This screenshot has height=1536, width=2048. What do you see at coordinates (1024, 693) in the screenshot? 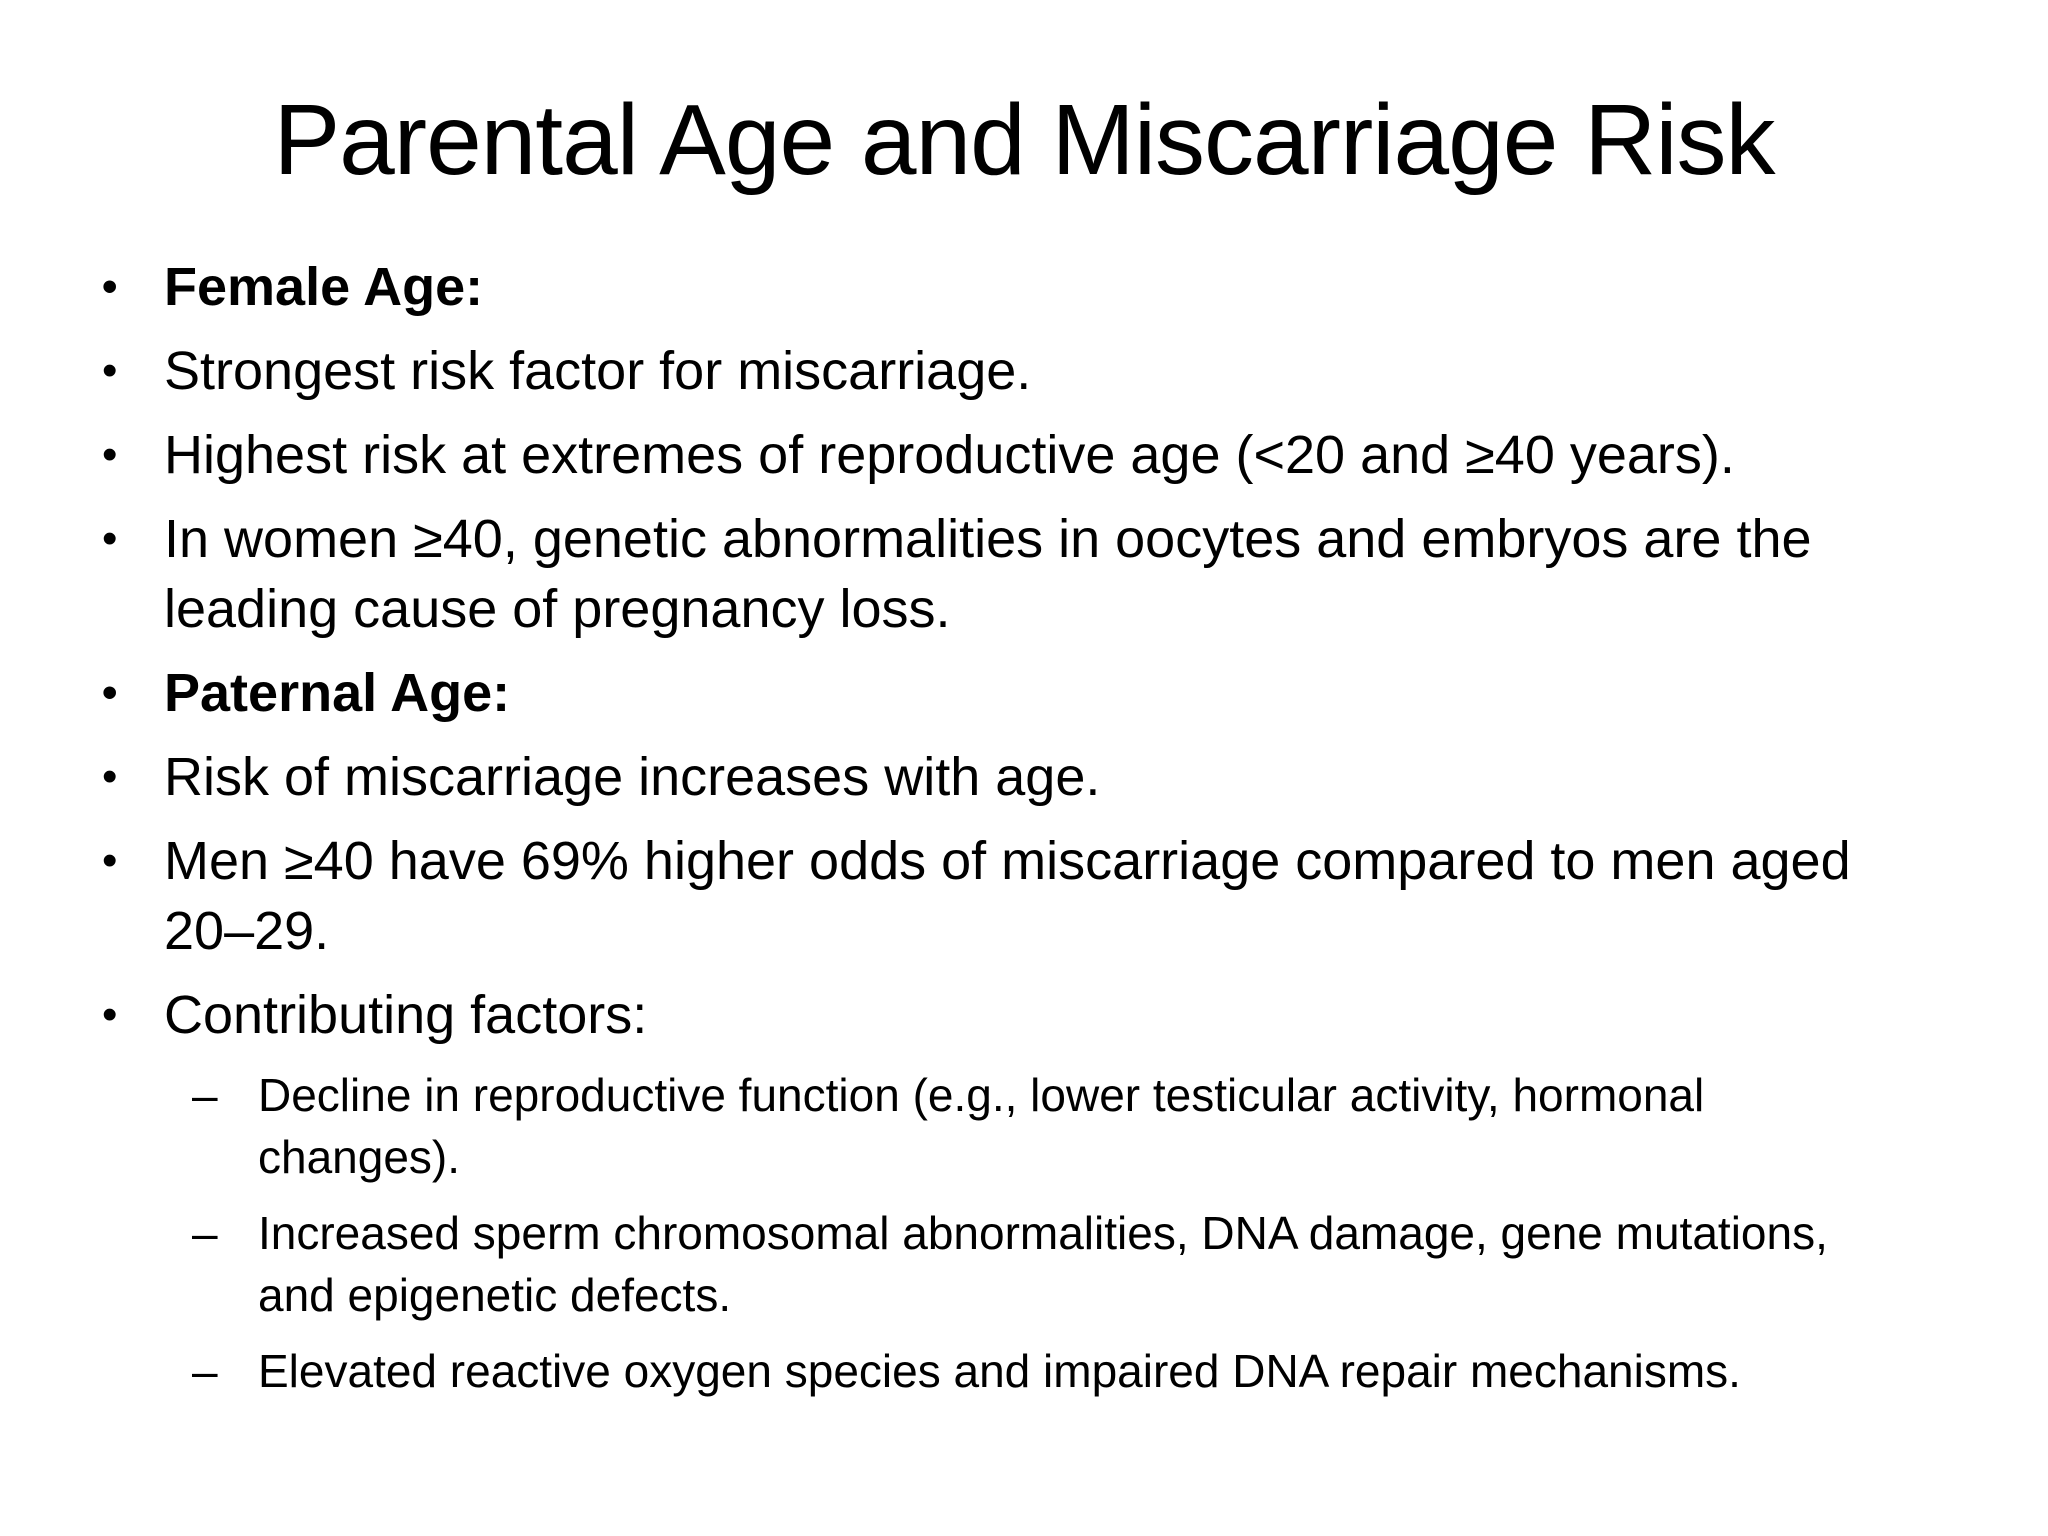
I see `bullet-item-paternal-age: • Paternal Age:` at bounding box center [1024, 693].